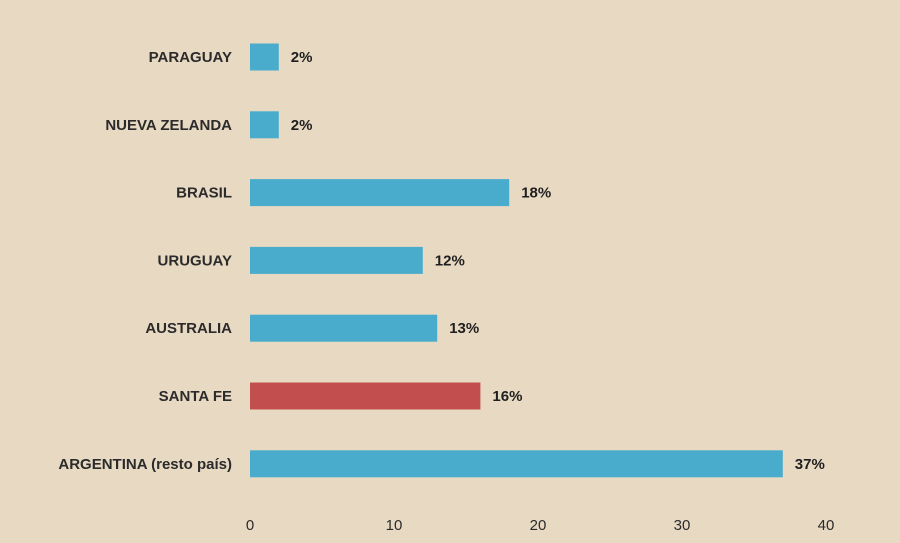 The height and width of the screenshot is (543, 900). Describe the element at coordinates (826, 525) in the screenshot. I see `x-tick-label: 40` at that location.